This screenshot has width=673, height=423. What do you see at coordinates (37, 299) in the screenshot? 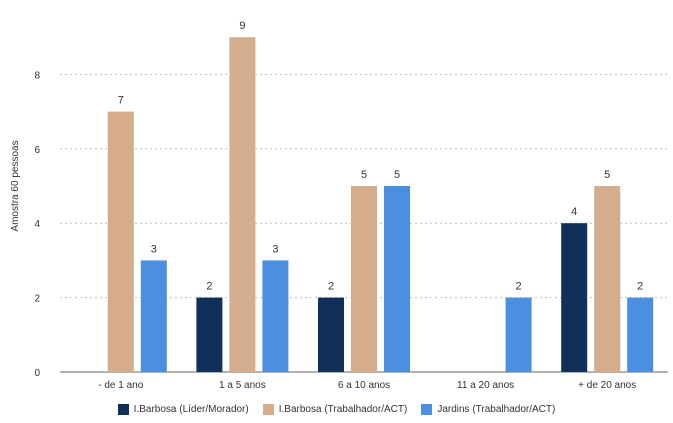
I see `y-tick-label: 2` at bounding box center [37, 299].